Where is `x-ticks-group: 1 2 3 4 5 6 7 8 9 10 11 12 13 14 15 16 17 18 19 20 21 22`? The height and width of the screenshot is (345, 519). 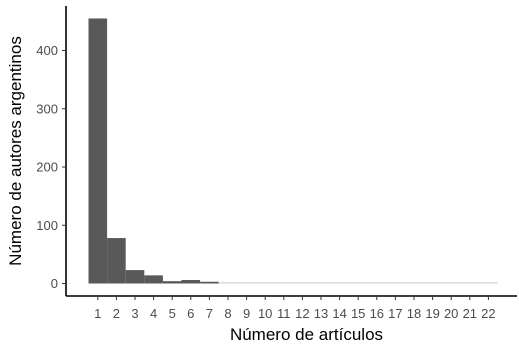 x-ticks-group: 1 2 3 4 5 6 7 8 9 10 11 12 13 14 15 16 17 18 19 20 21 22 is located at coordinates (295, 308).